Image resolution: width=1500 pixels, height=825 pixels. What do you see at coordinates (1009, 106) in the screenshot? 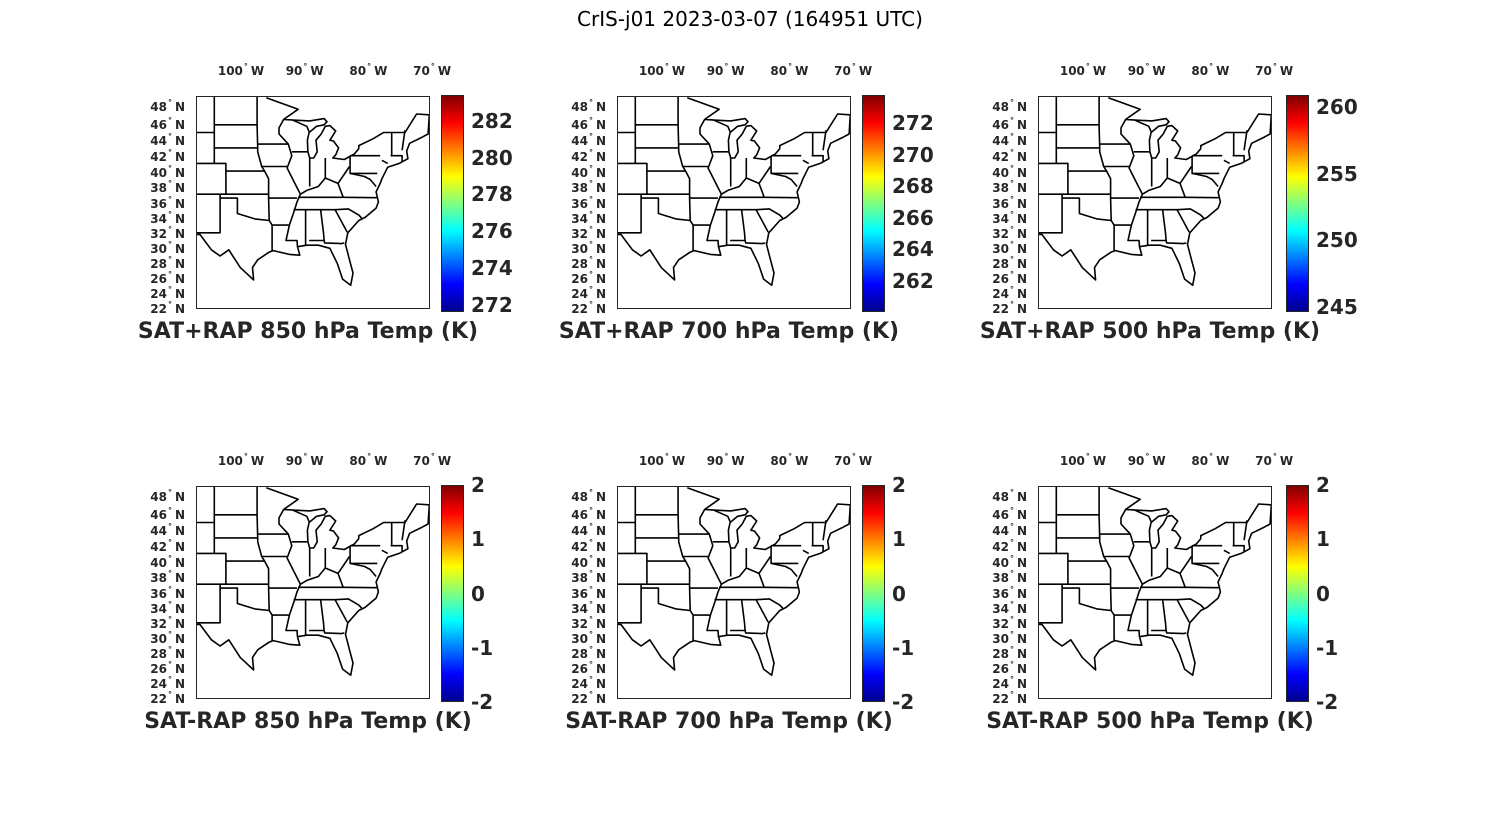
I see `lat-tick-label: 48° N` at bounding box center [1009, 106].